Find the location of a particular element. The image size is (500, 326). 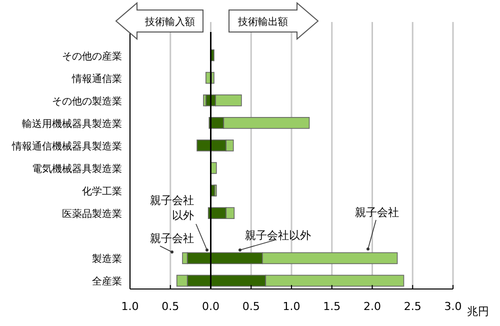

x-tick-label: 2.0 is located at coordinates (372, 306).